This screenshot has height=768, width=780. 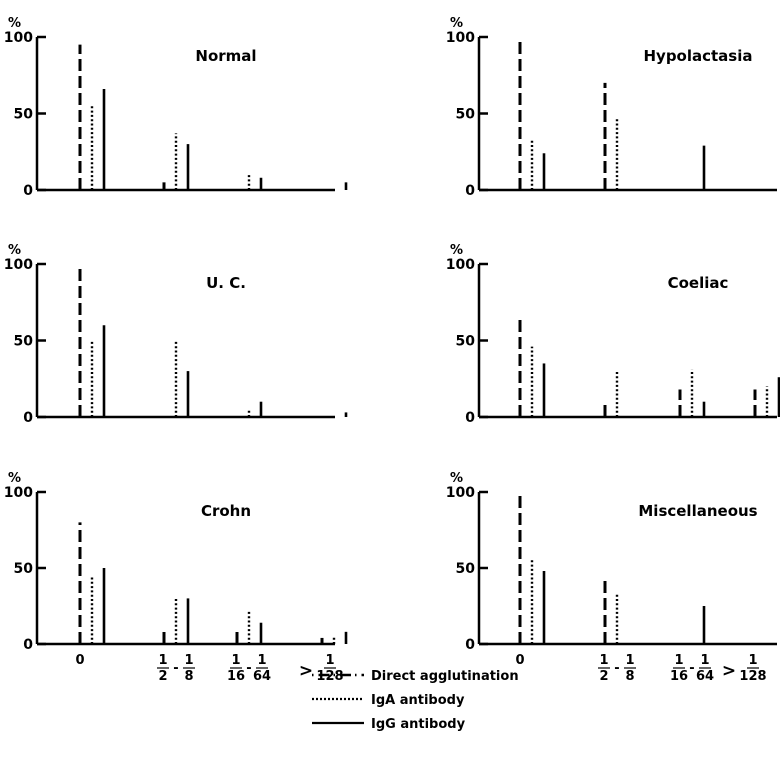 What do you see at coordinates (176, 562) in the screenshot?
I see `chart-panel: 100 50 0% Crohn` at bounding box center [176, 562].